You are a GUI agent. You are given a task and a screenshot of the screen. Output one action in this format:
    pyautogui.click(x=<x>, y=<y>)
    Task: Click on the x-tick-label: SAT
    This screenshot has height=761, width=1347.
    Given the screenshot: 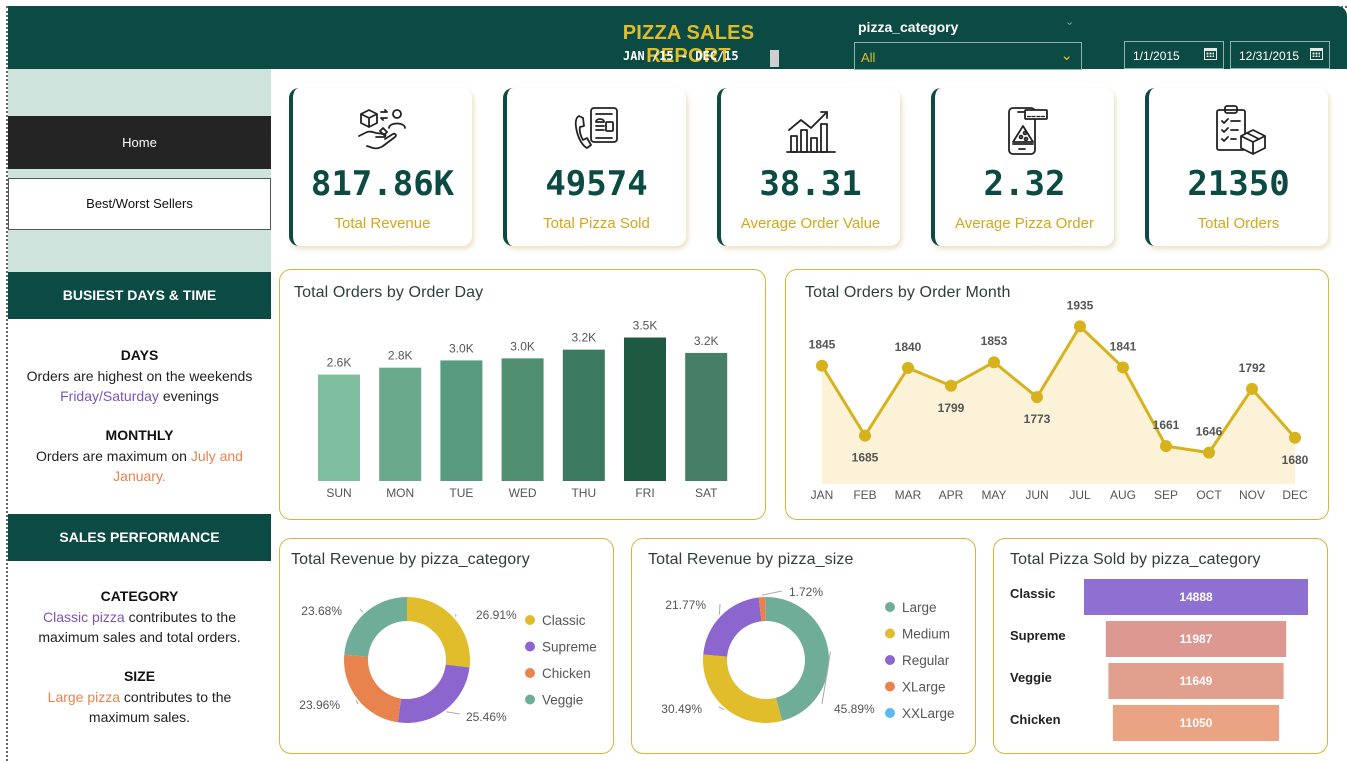 What is the action you would take?
    pyautogui.click(x=706, y=493)
    